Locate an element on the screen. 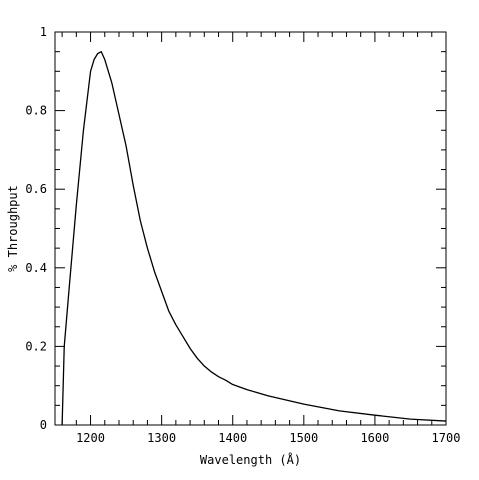 This screenshot has width=479, height=480. x-tick-label: 1500 is located at coordinates (303, 438).